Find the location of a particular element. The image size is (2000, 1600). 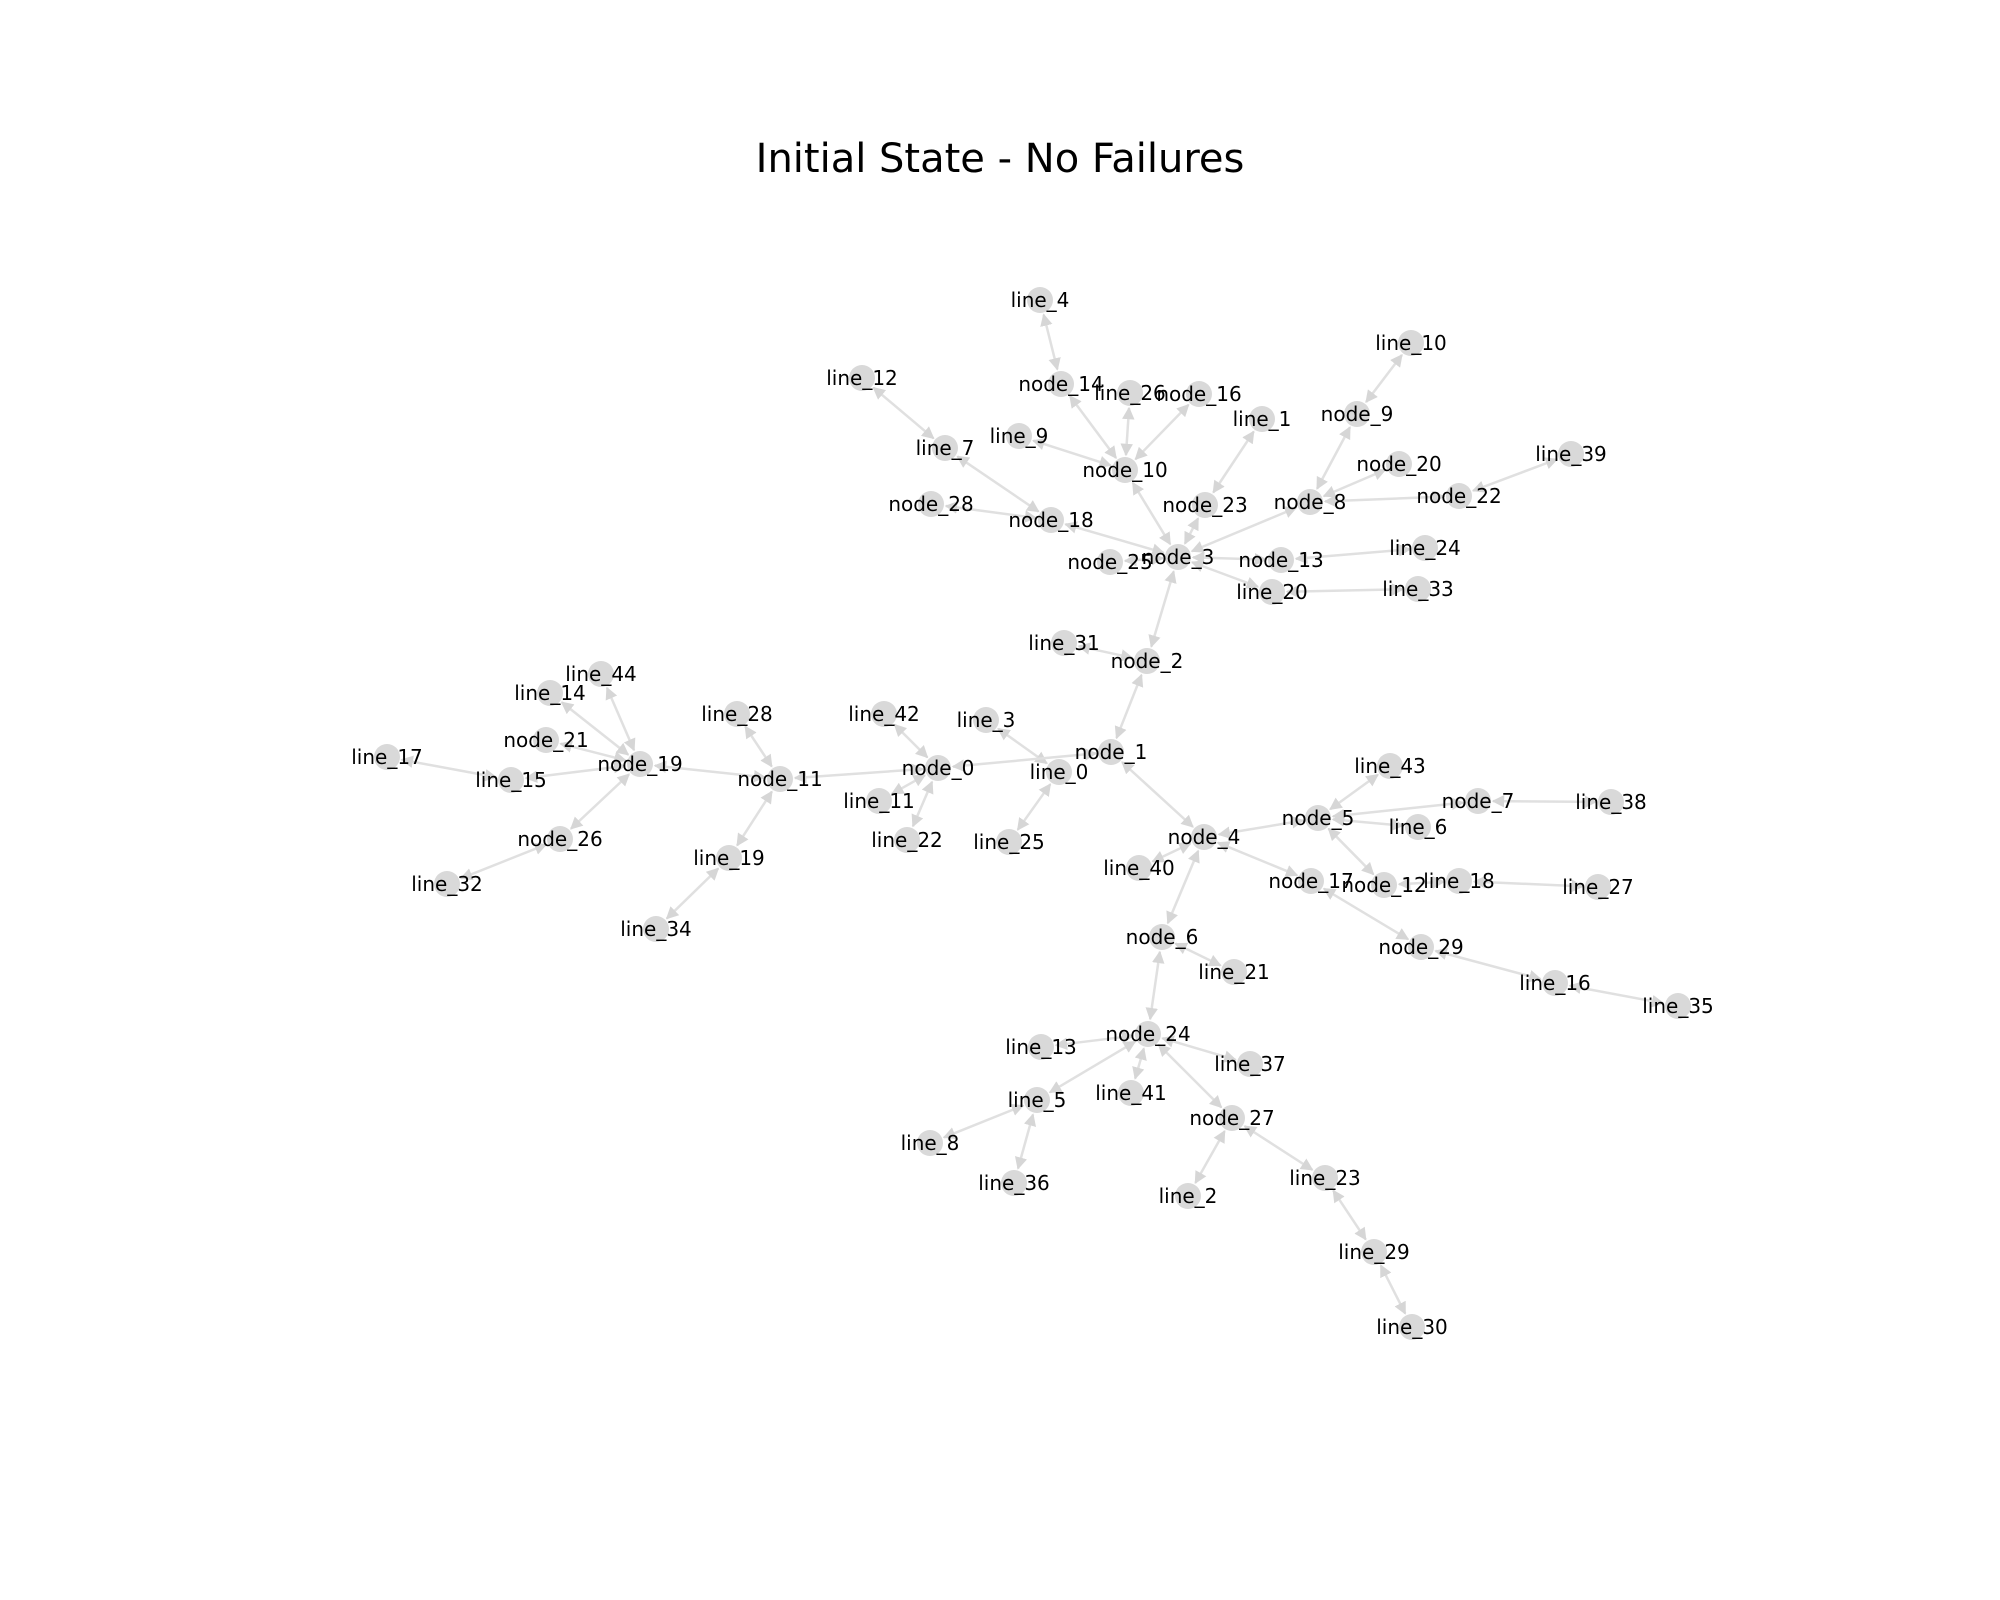

graph-node-line_27: line_27 is located at coordinates (1598, 887).